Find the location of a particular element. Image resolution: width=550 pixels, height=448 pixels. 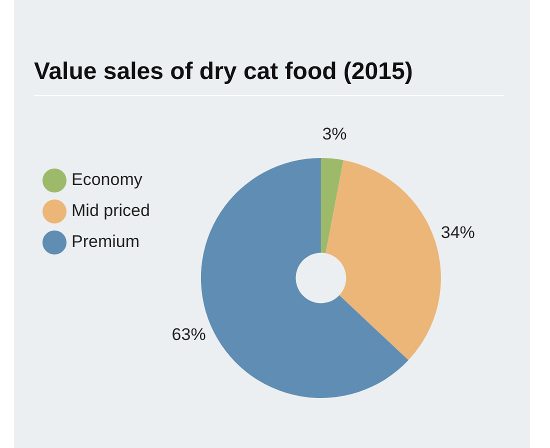

legend-label: Economy is located at coordinates (107, 180).